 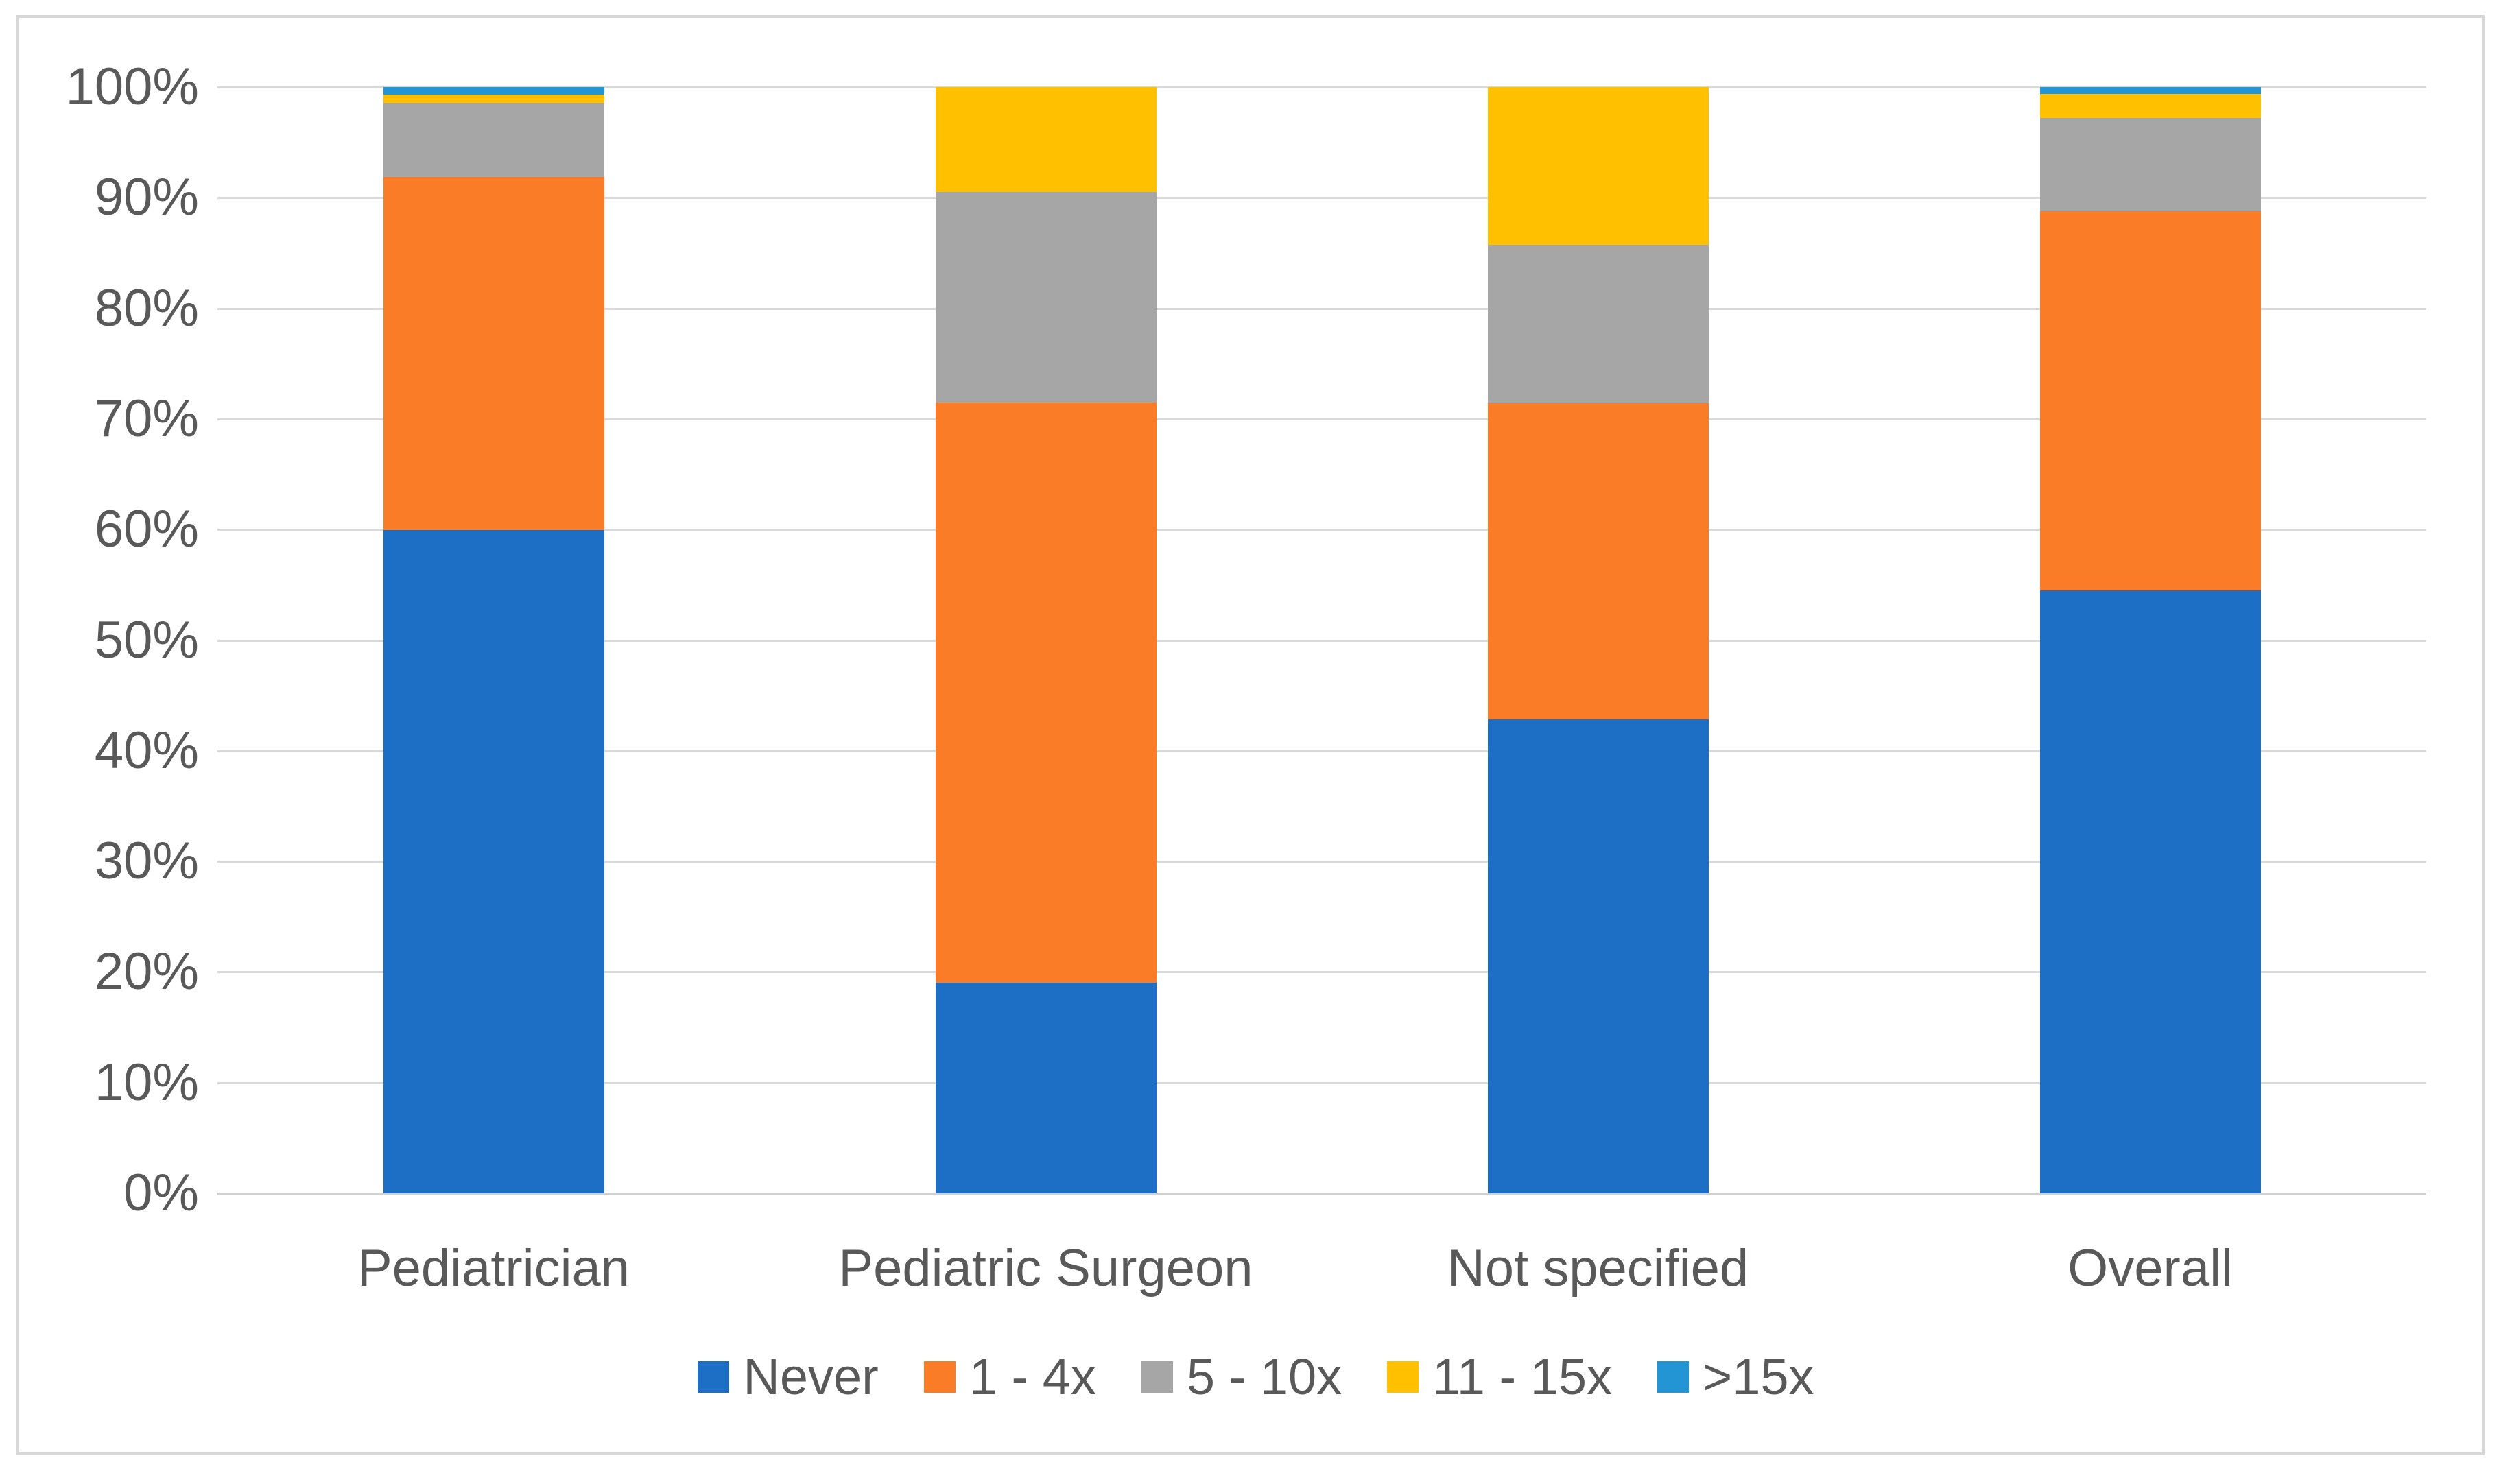 I want to click on x-category-label-overall: Overall, so click(x=2150, y=1268).